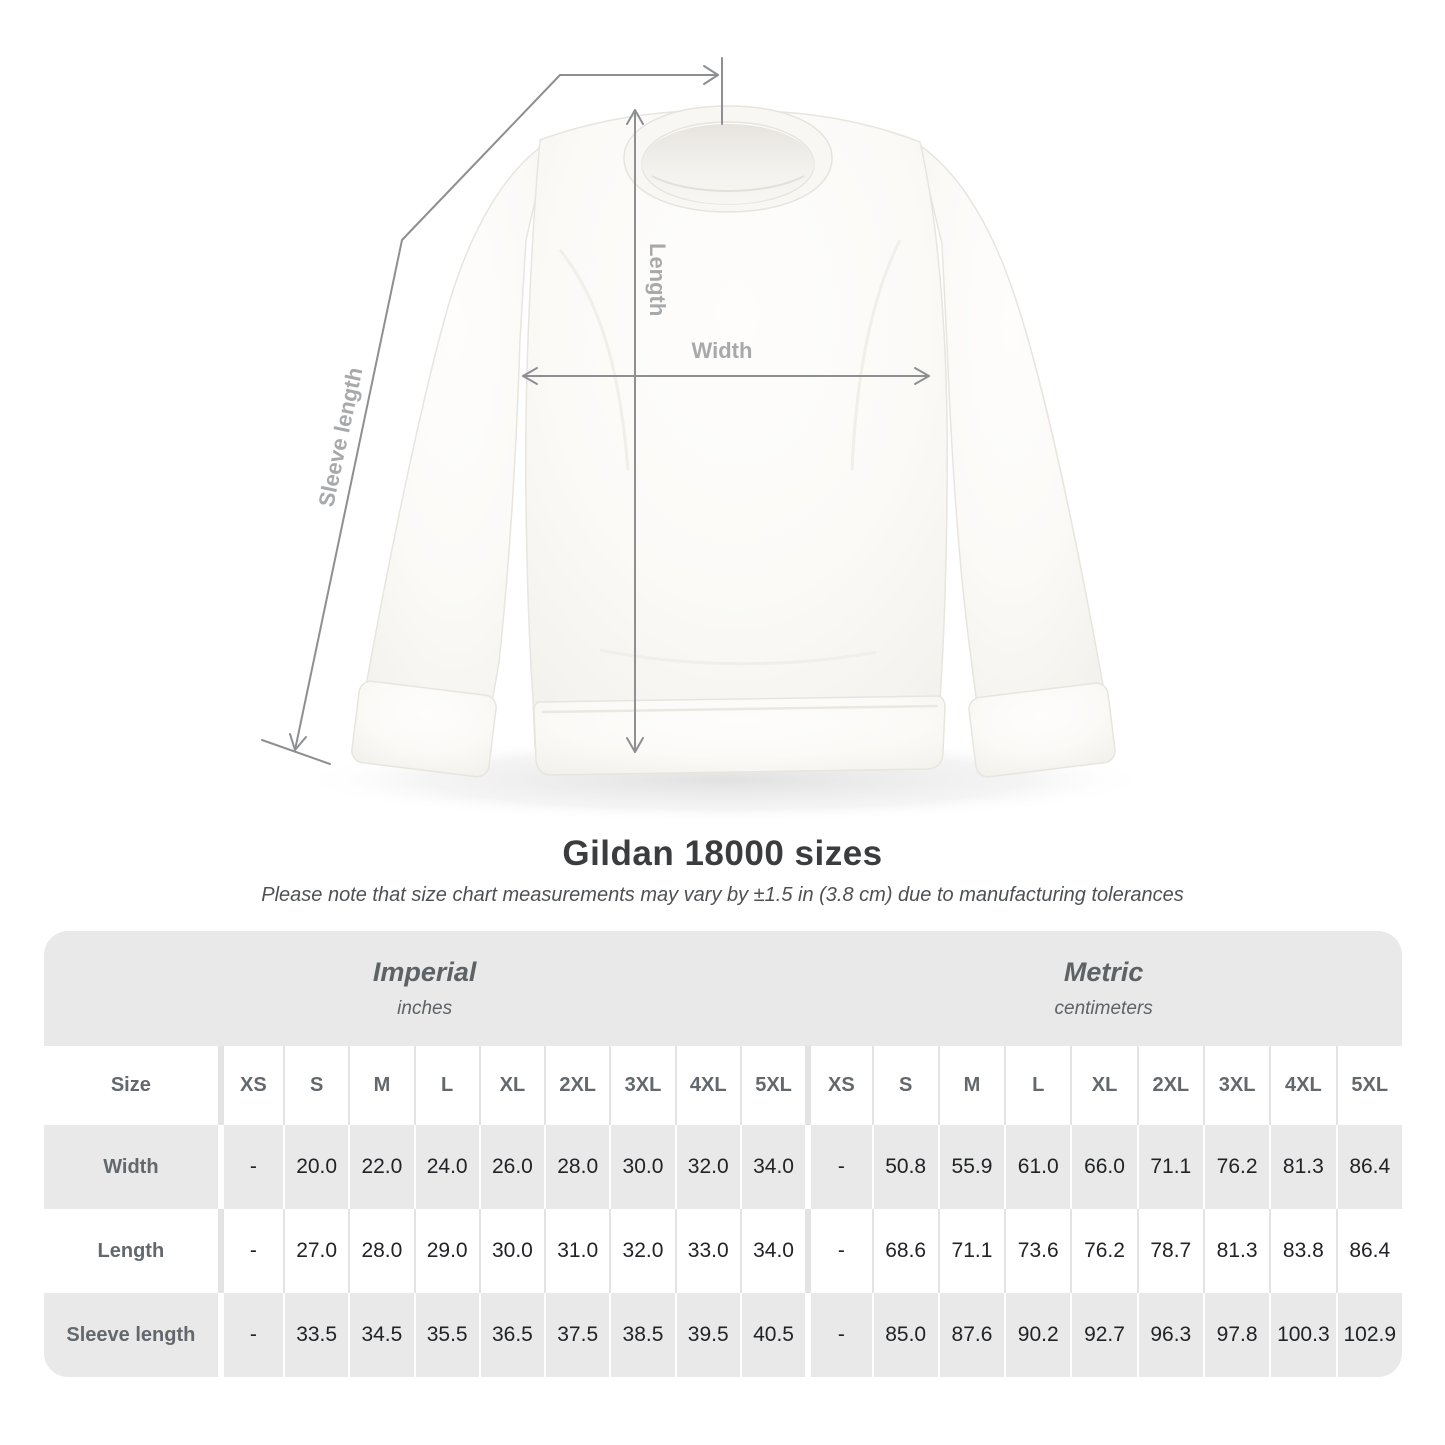 The image size is (1445, 1445). I want to click on width-label: Width, so click(722, 350).